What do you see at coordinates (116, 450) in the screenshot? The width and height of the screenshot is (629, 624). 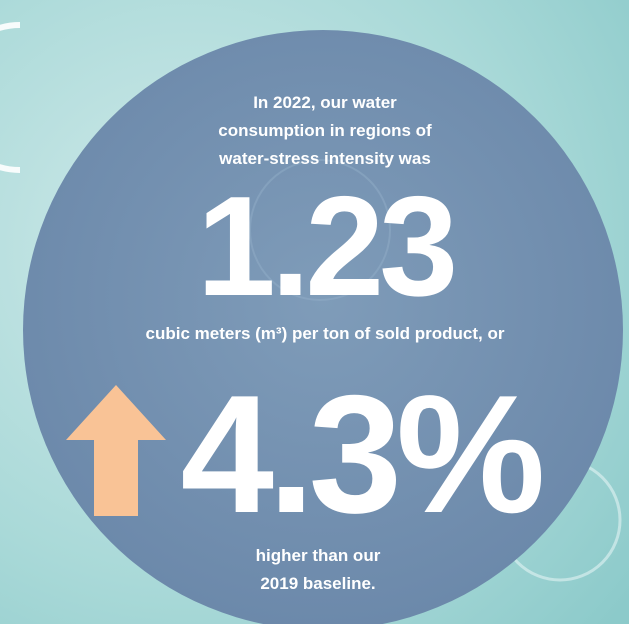 I see `up-arrow` at bounding box center [116, 450].